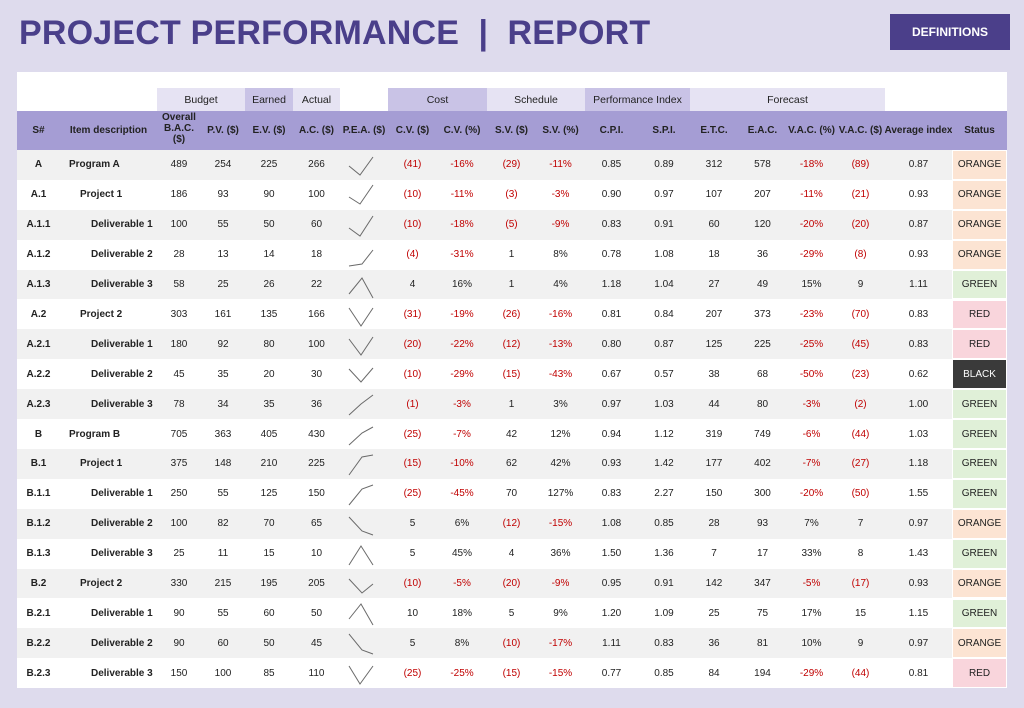 The height and width of the screenshot is (708, 1024). What do you see at coordinates (611, 285) in the screenshot?
I see `value-cell: 1.18` at bounding box center [611, 285].